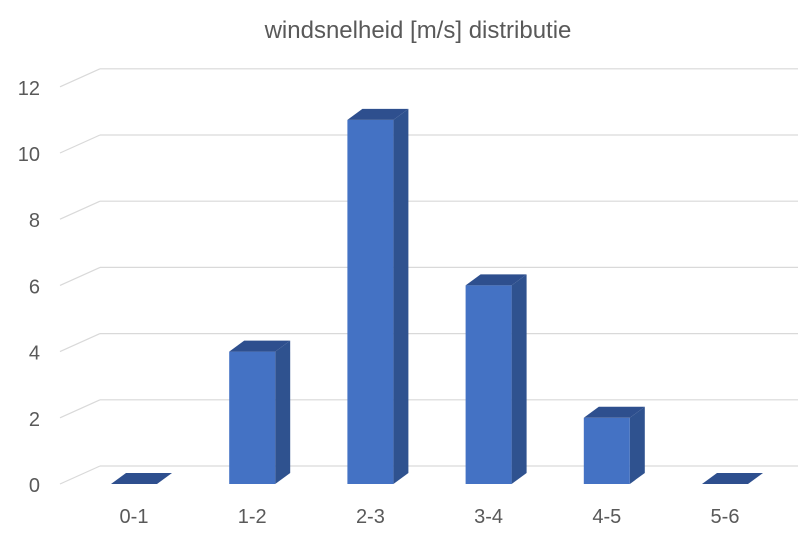  Describe the element at coordinates (34, 420) in the screenshot. I see `y-tick-label: 2` at that location.